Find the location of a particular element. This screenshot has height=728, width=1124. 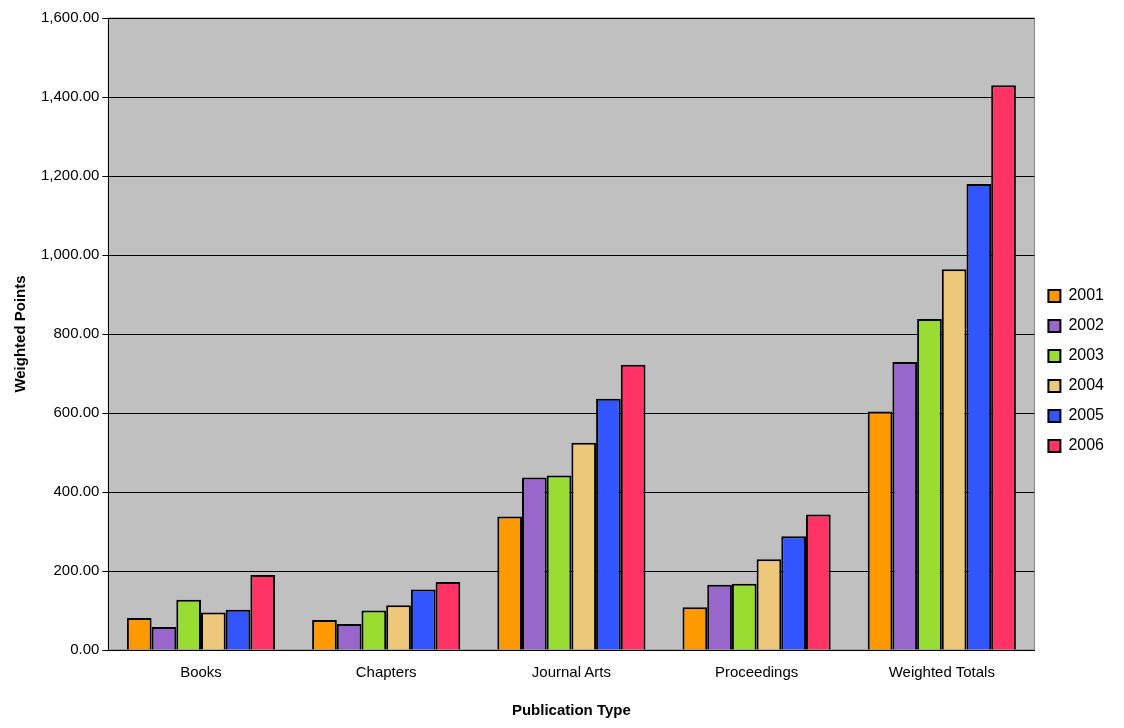

y-tick-label: 1,400.00 is located at coordinates (70, 96).